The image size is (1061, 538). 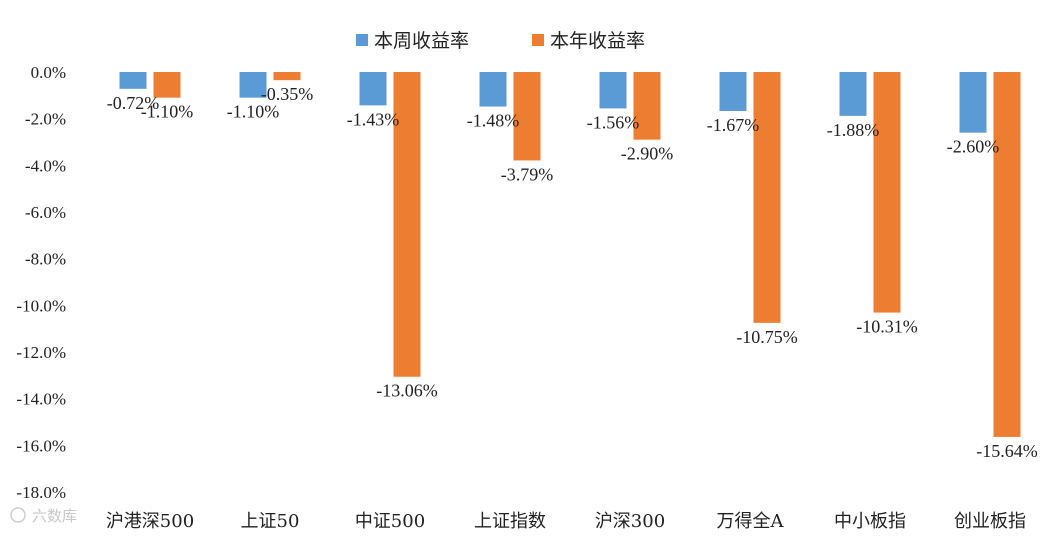 I want to click on data-label: -0.72%, so click(x=133, y=103).